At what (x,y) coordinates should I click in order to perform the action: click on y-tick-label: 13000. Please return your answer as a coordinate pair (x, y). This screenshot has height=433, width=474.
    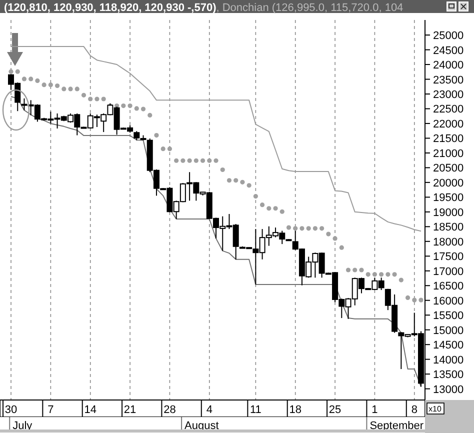
    Looking at the image, I should click on (448, 390).